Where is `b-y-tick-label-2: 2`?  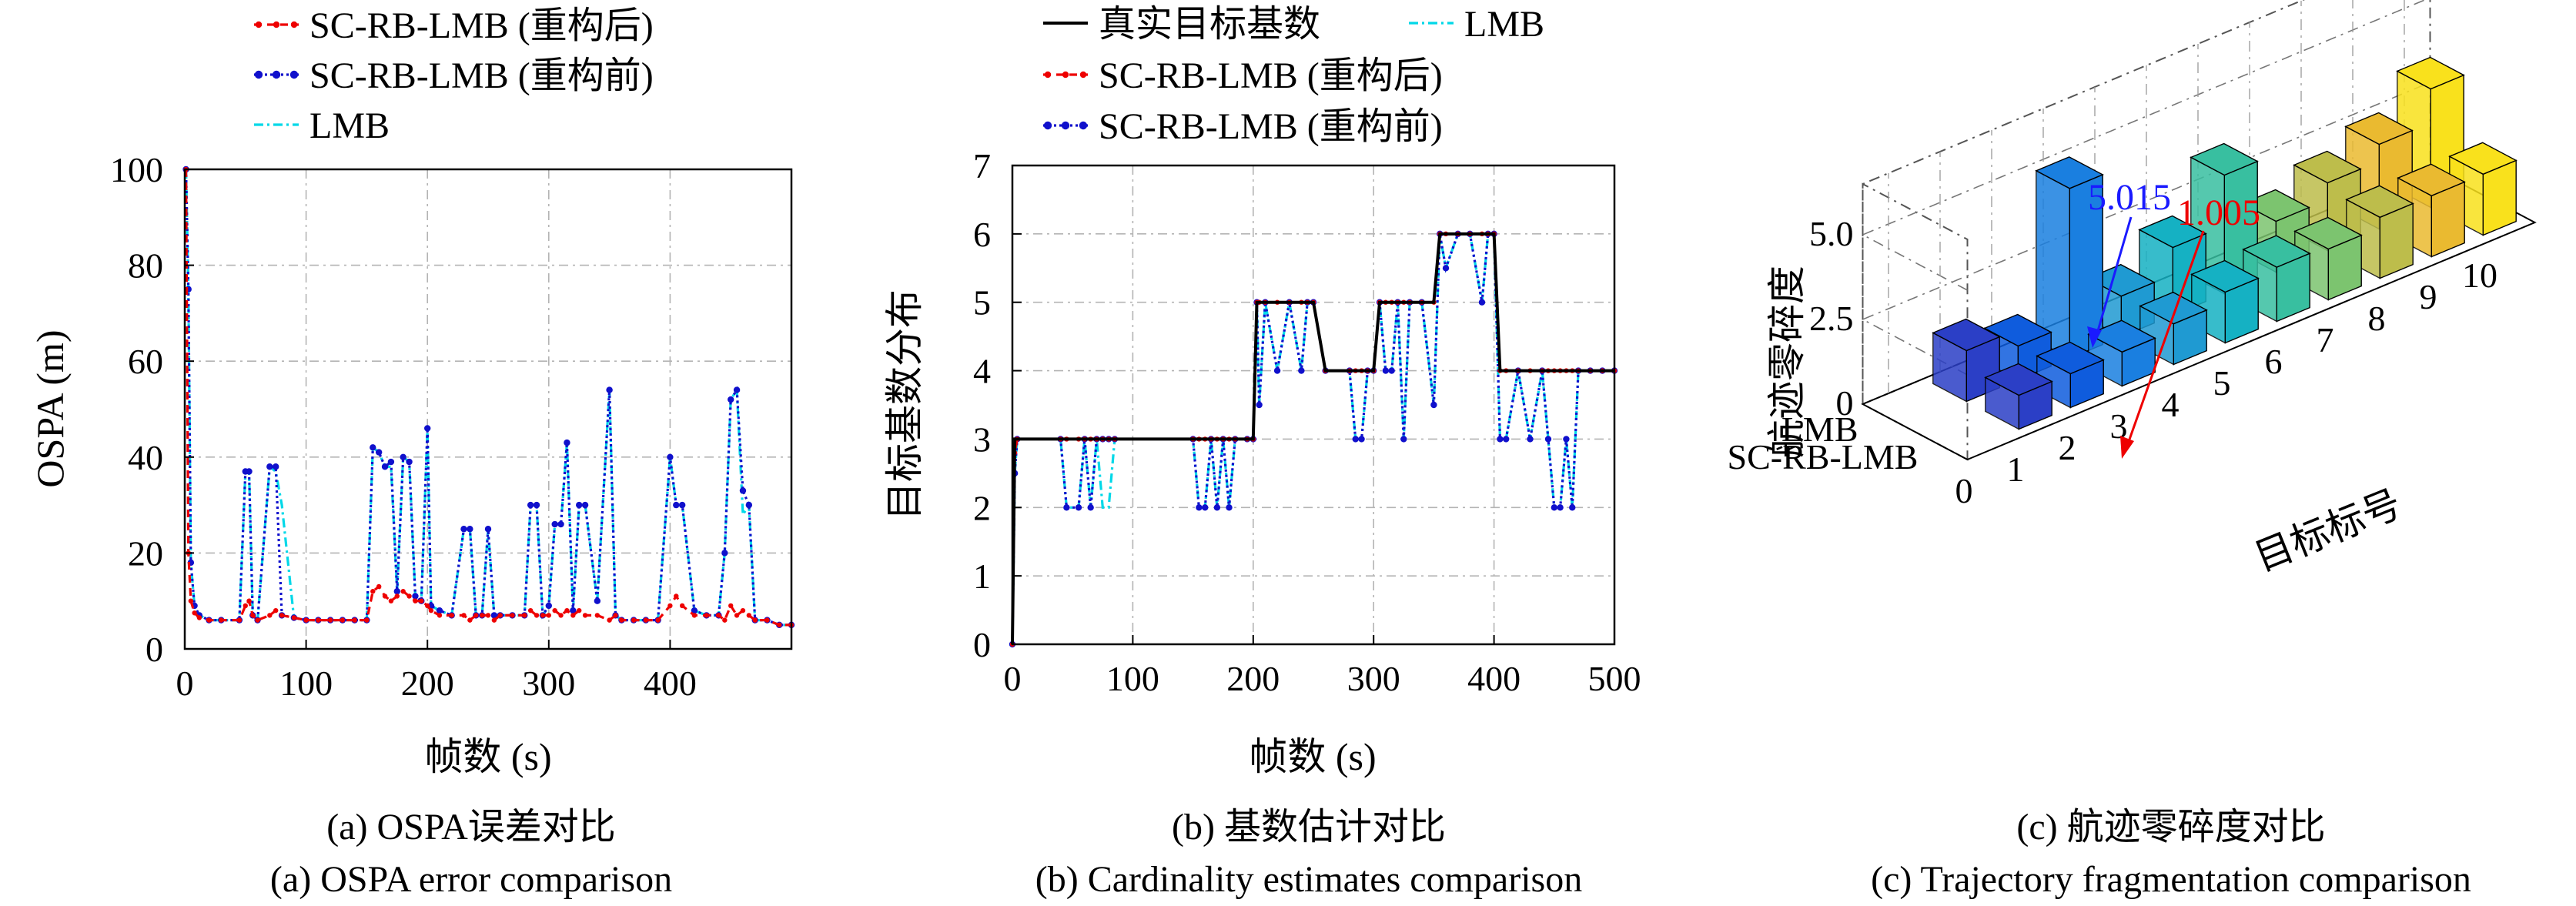
b-y-tick-label-2: 2 is located at coordinates (982, 507).